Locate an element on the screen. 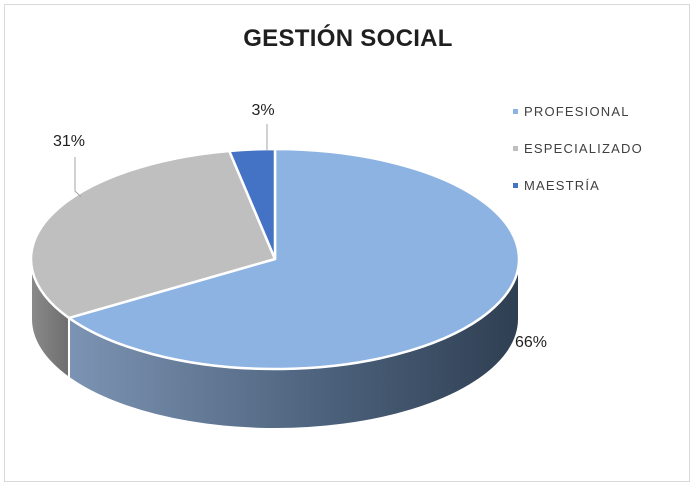 The width and height of the screenshot is (696, 488). legend-label-profesional: PROFESIONAL is located at coordinates (577, 111).